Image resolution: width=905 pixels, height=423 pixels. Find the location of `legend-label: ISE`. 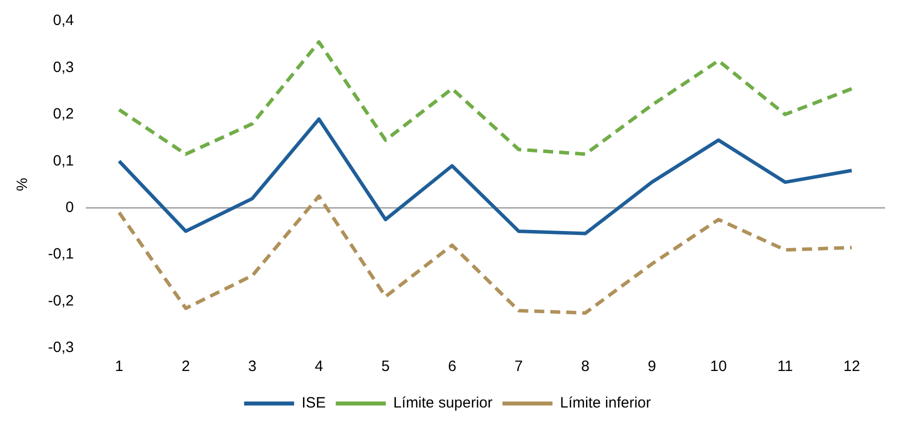

legend-label: ISE is located at coordinates (314, 403).